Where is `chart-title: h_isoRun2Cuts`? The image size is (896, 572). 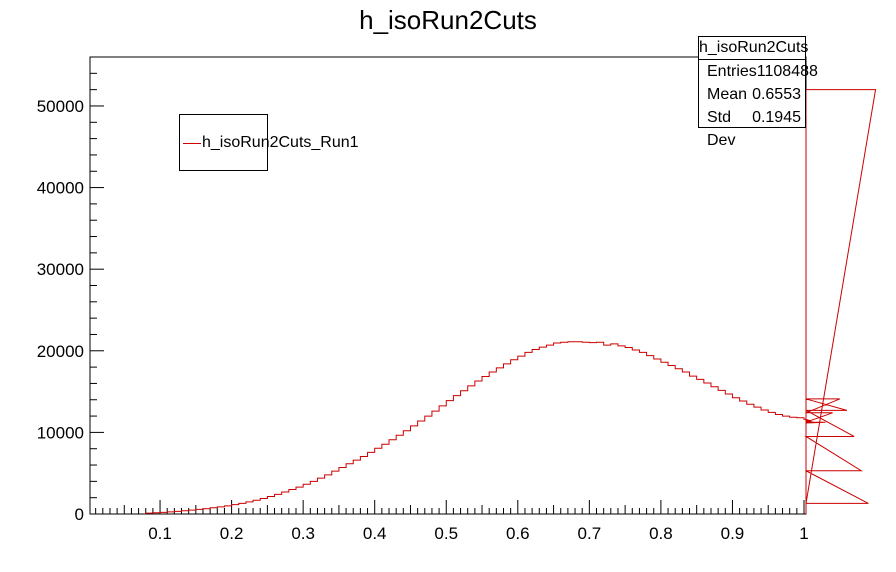
chart-title: h_isoRun2Cuts is located at coordinates (448, 20).